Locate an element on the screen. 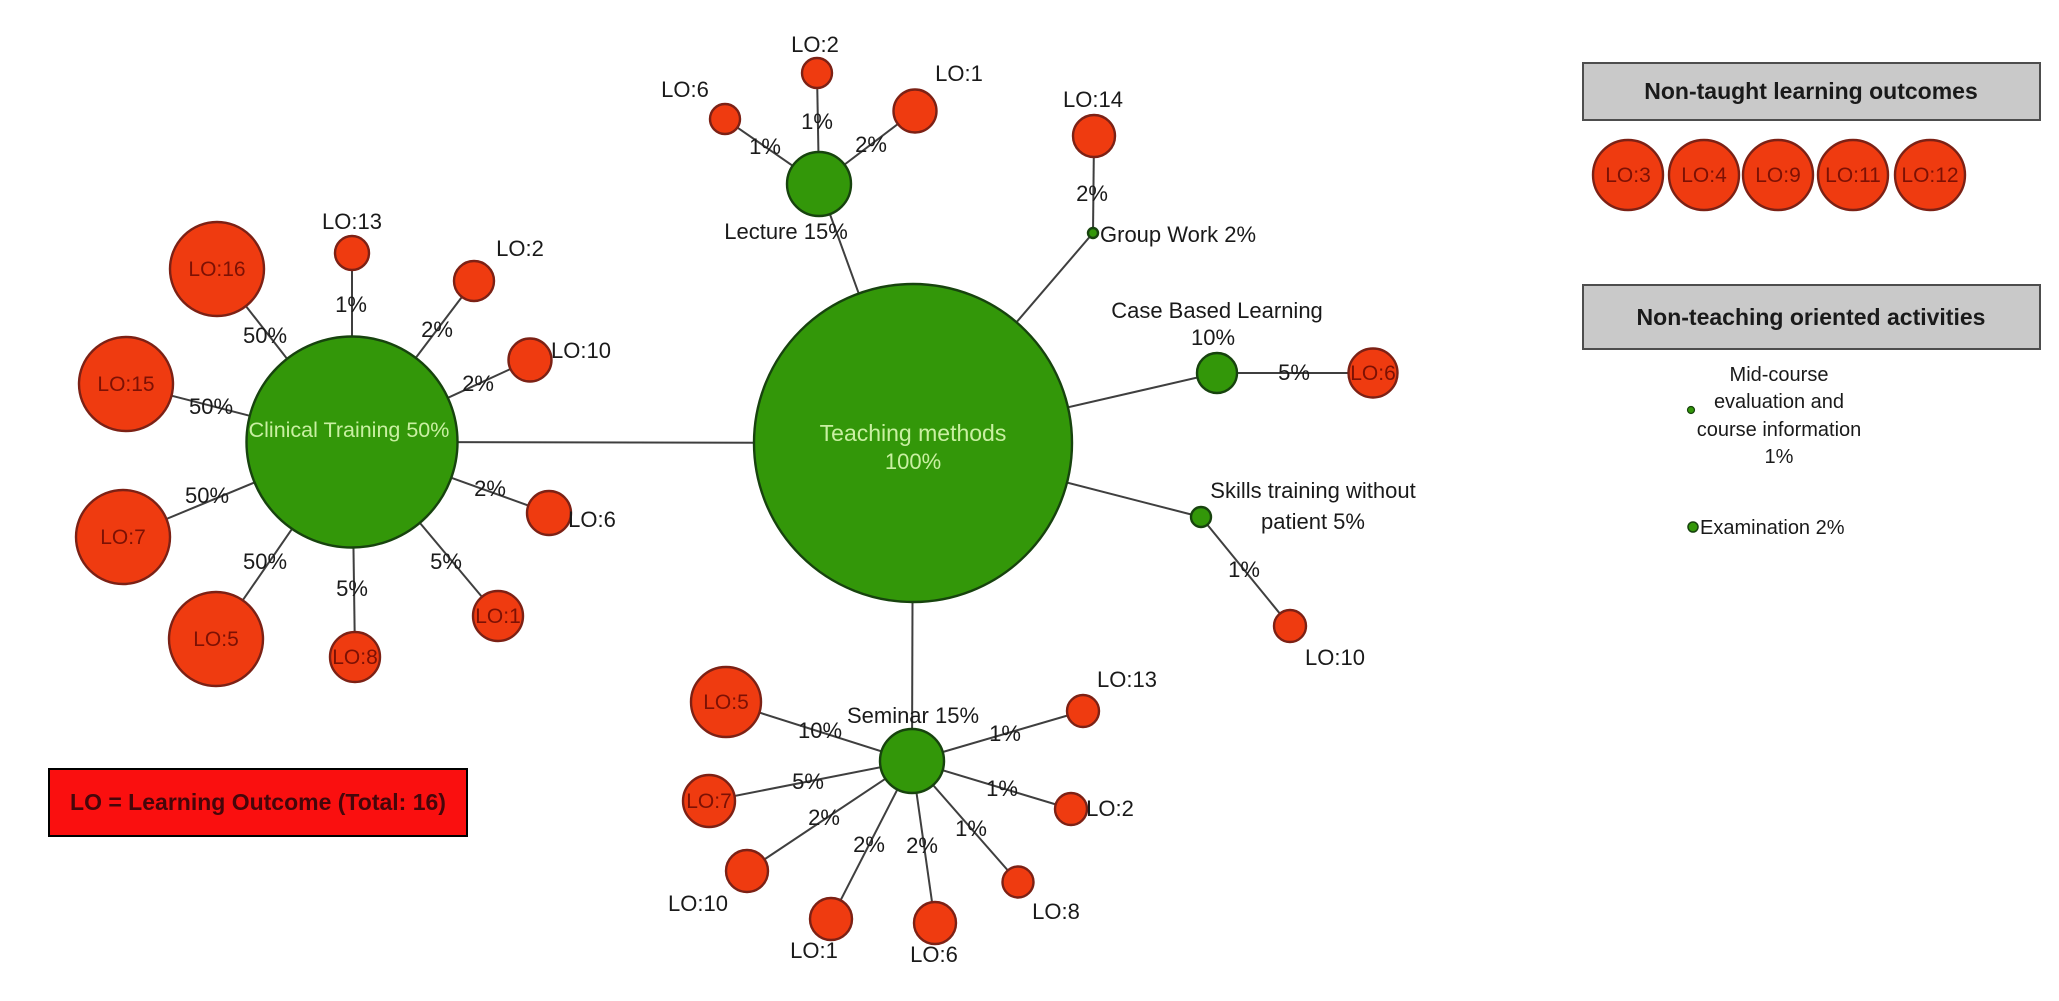 This screenshot has height=1001, width=2059. svg-text: evaluation and is located at coordinates (1779, 402).